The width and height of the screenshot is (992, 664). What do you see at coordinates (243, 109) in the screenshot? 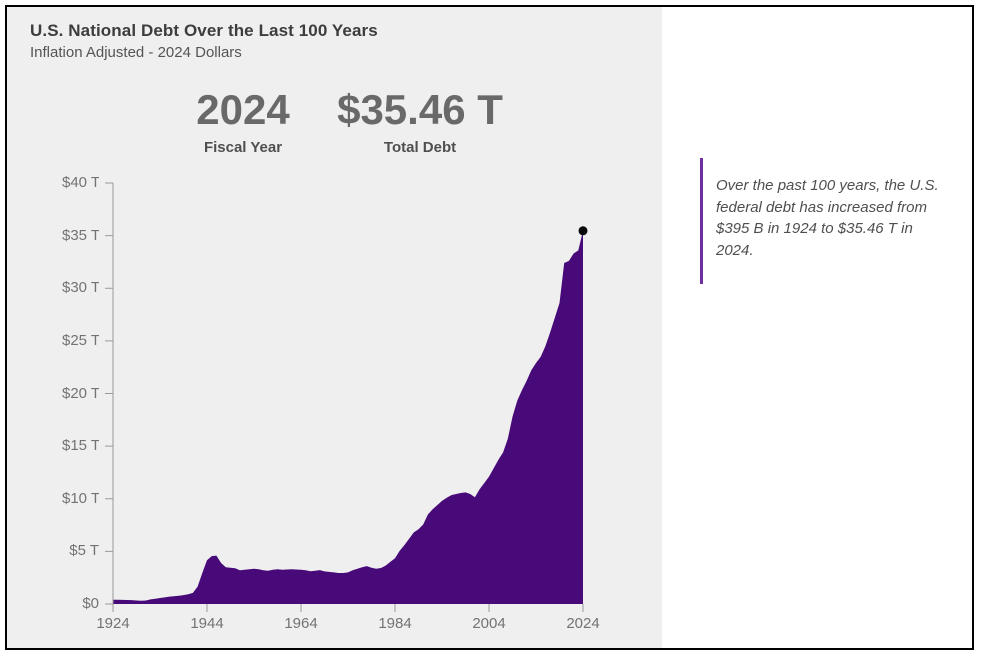
I see `fiscal-year-value: 2024` at bounding box center [243, 109].